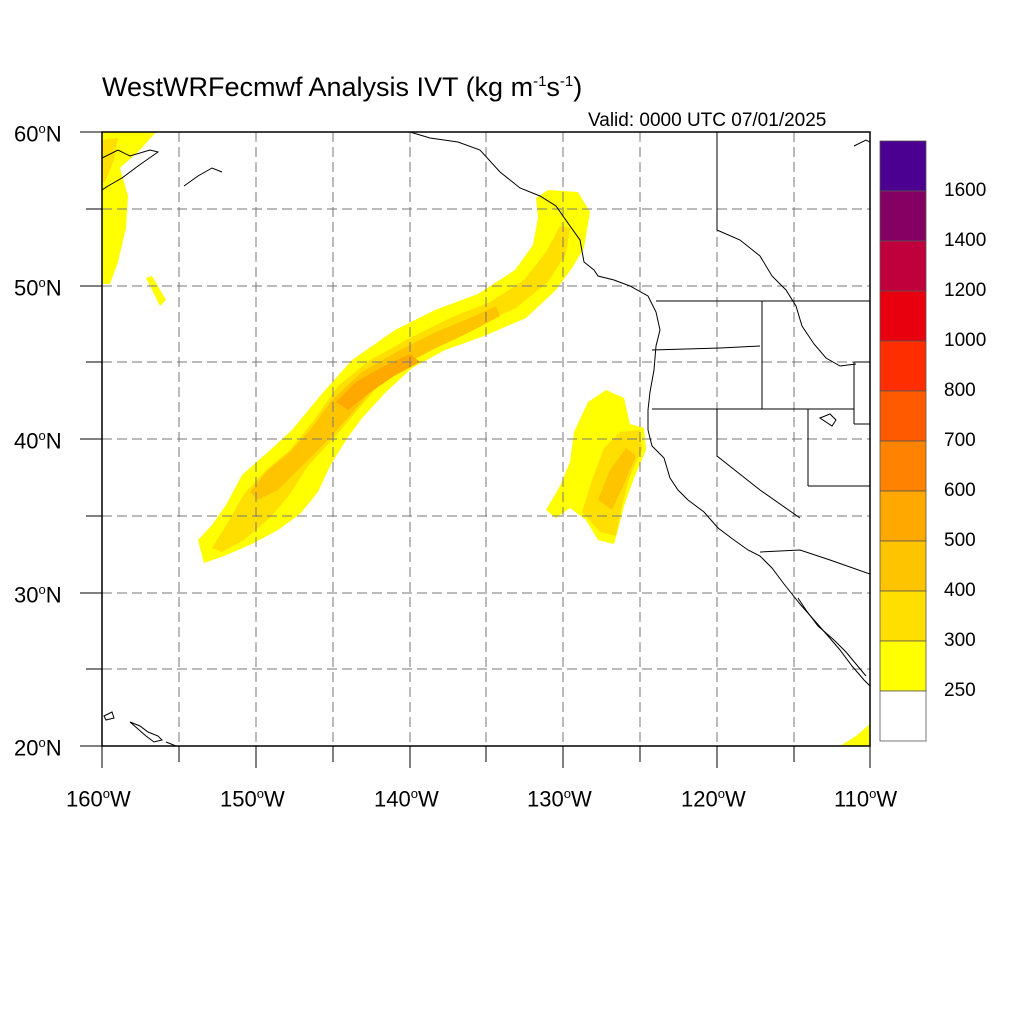 The height and width of the screenshot is (1024, 1024). I want to click on gulf-patch-core, so click(110, 161).